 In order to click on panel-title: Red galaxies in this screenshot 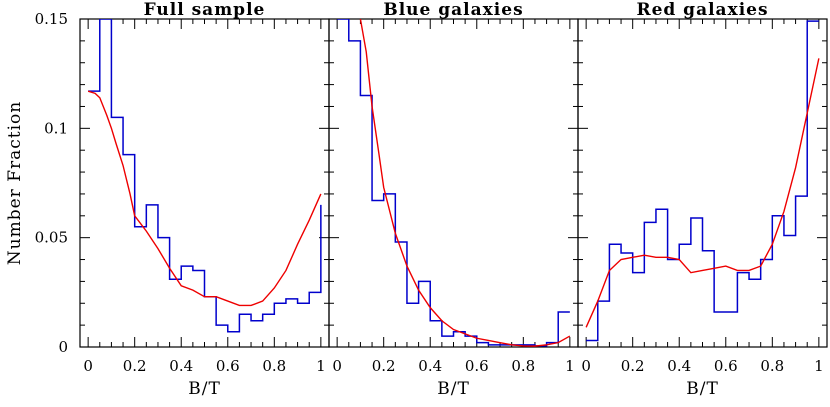, I will do `click(702, 10)`.